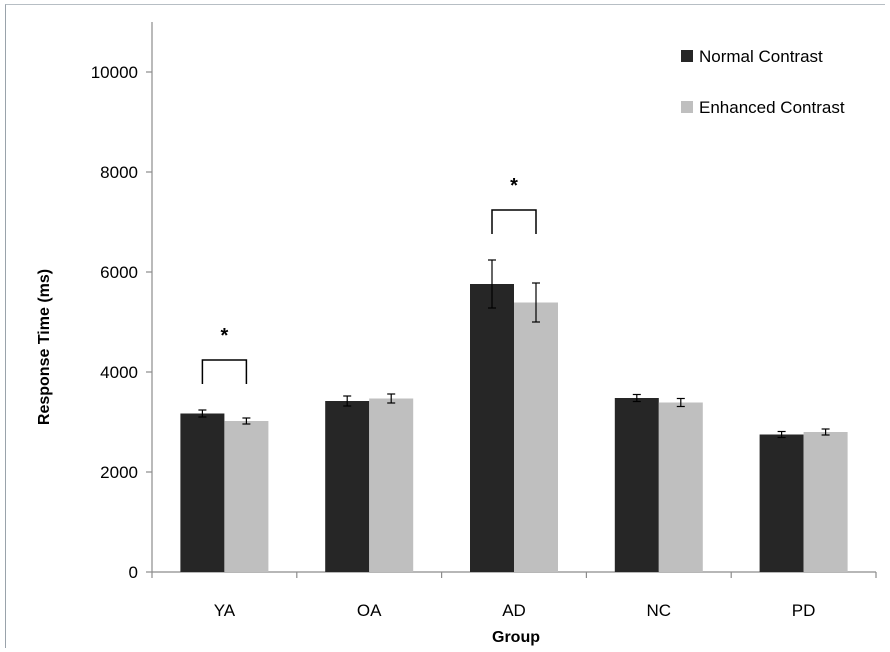 The image size is (890, 652). Describe the element at coordinates (514, 610) in the screenshot. I see `x-tick-label: AD` at that location.